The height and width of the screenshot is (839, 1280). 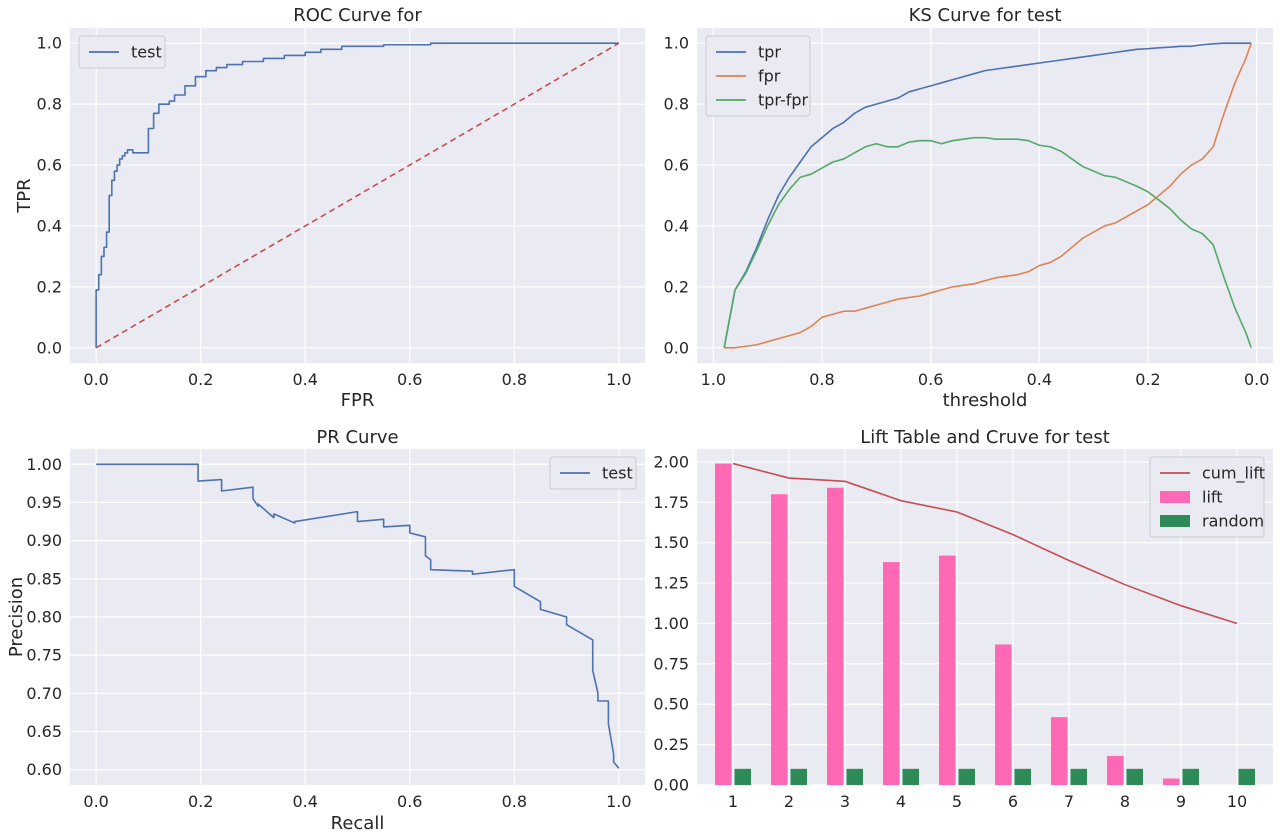 I want to click on roc-ytick-label: 0.2, so click(x=49, y=286).